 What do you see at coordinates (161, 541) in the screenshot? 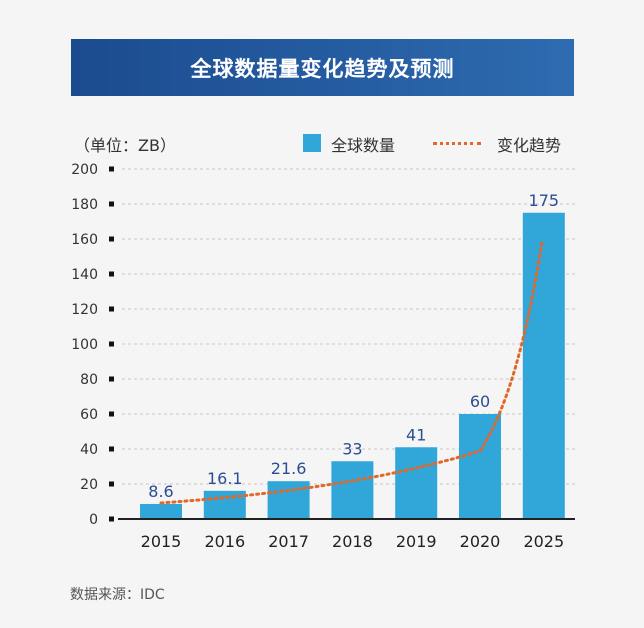
I see `x-tick-label: 2015` at bounding box center [161, 541].